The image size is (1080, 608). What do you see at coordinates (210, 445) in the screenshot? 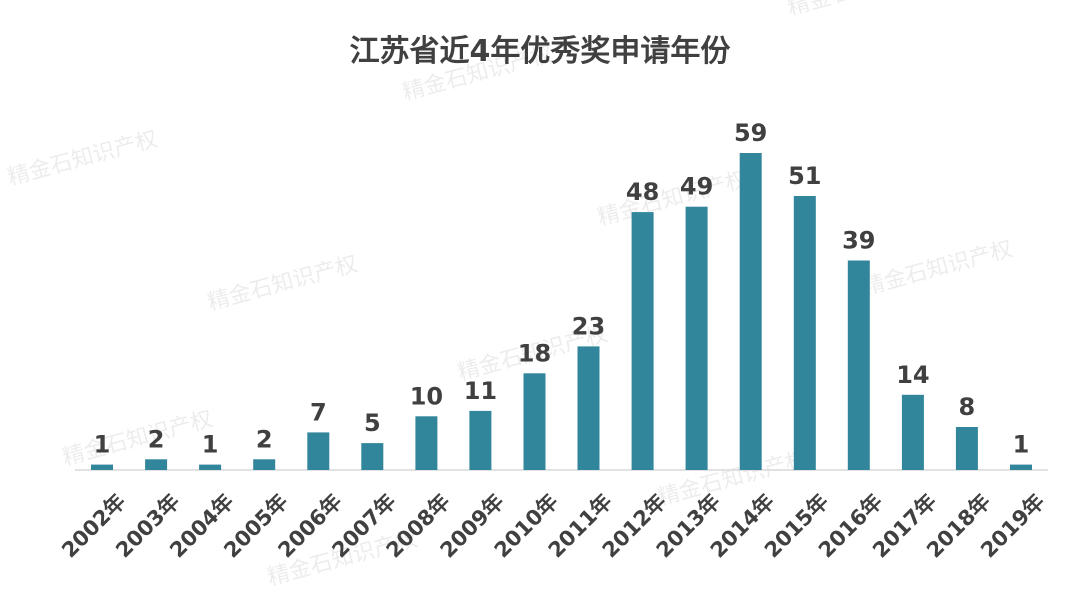
I see `value-label-2004年: 1` at bounding box center [210, 445].